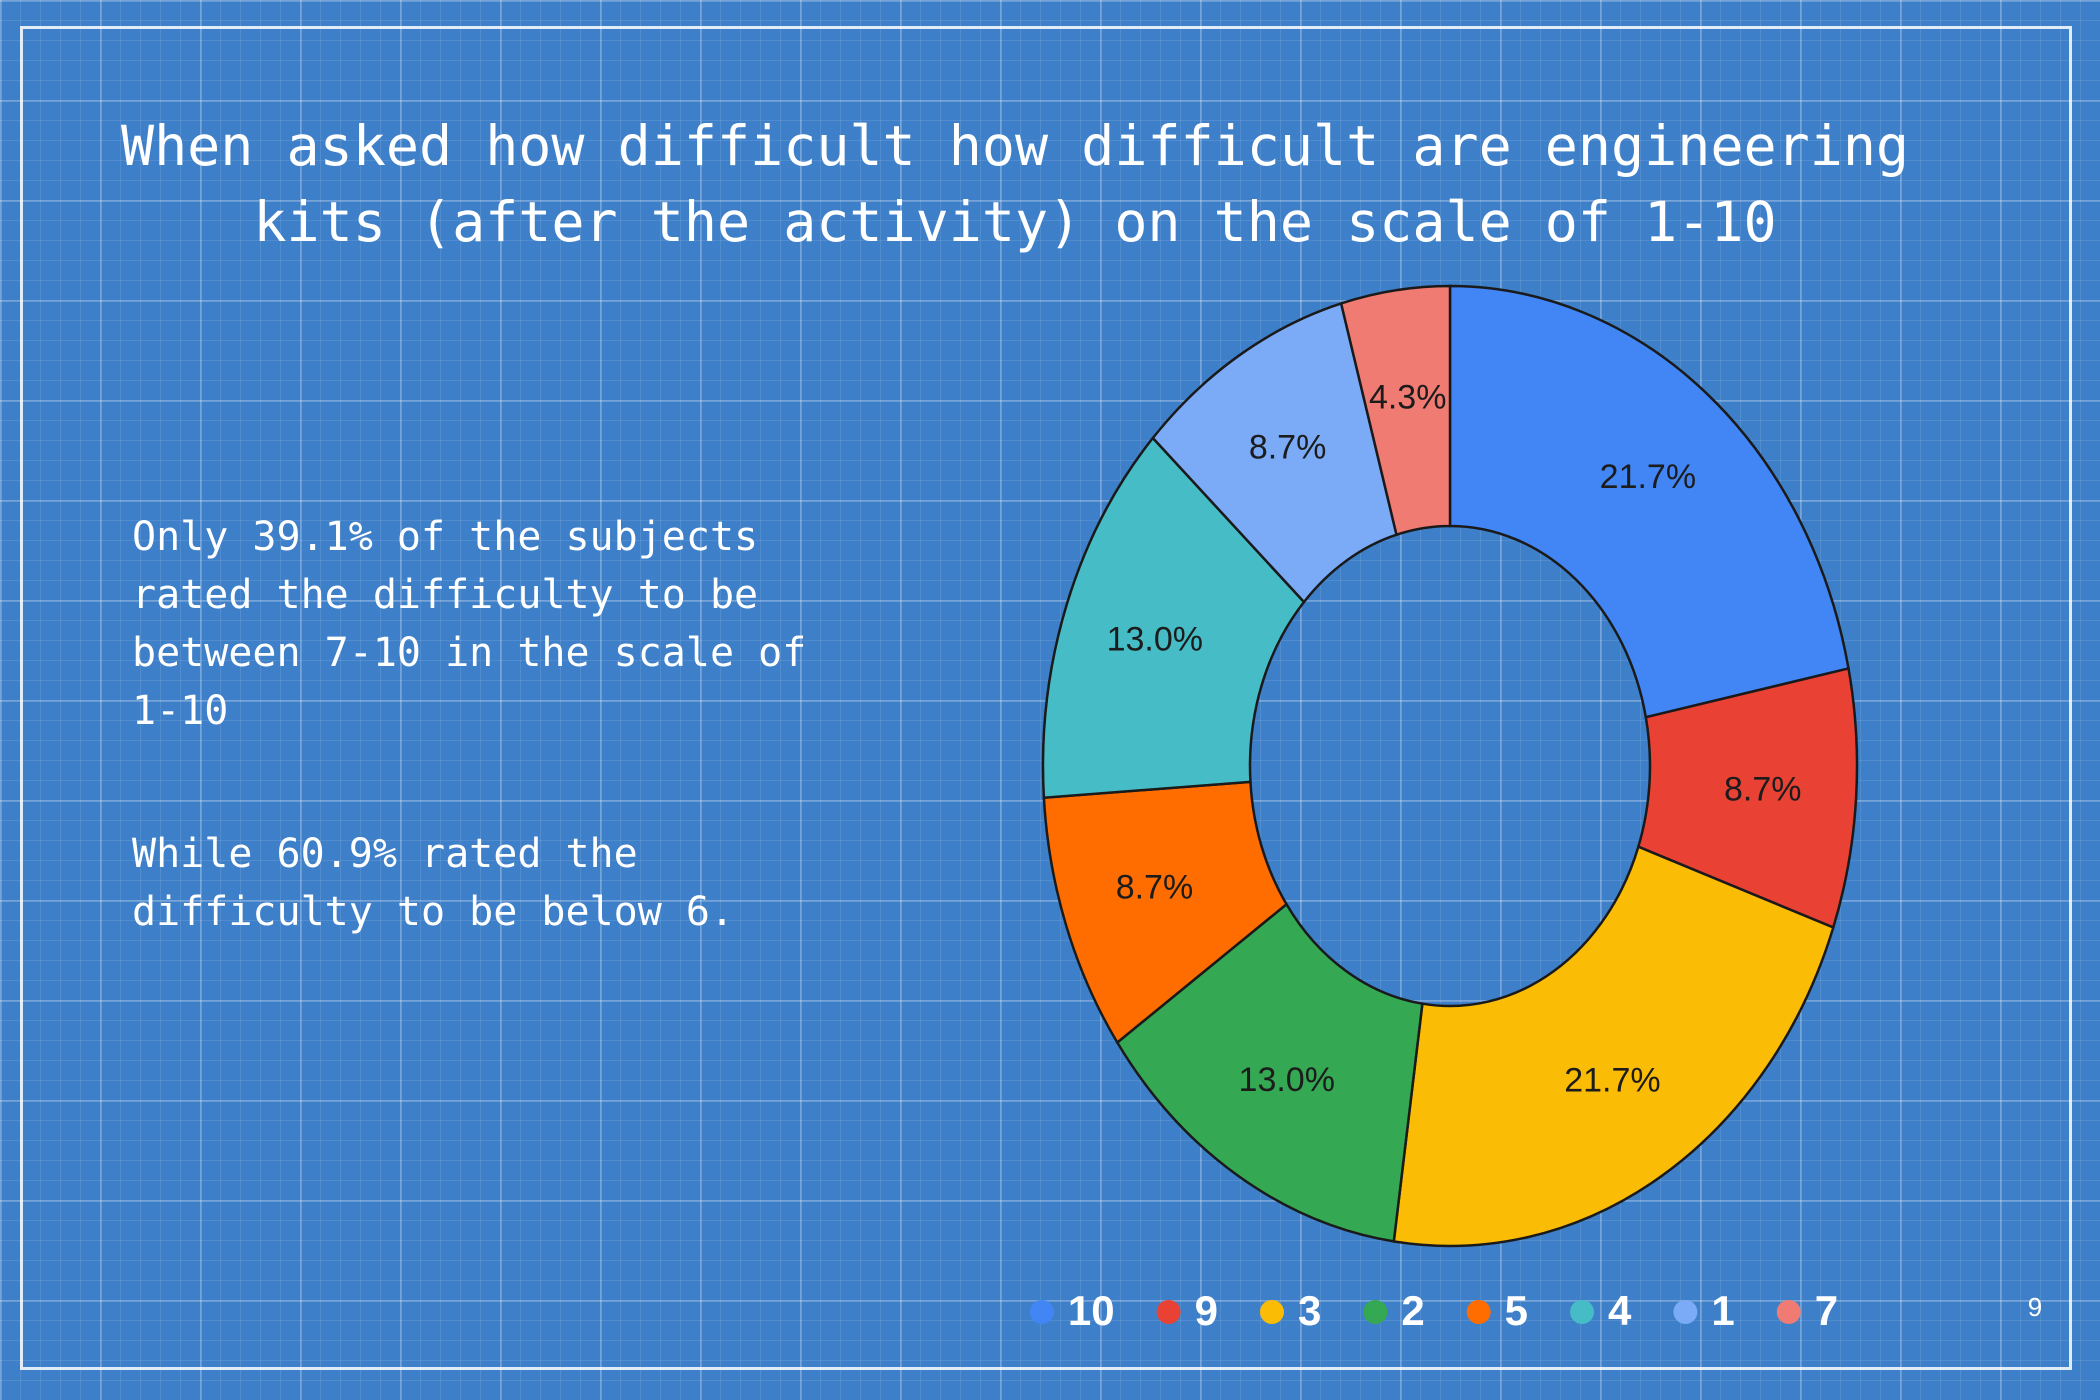 Image resolution: width=2100 pixels, height=1400 pixels. Describe the element at coordinates (1155, 887) in the screenshot. I see `slice-label-5: 8.7%` at that location.